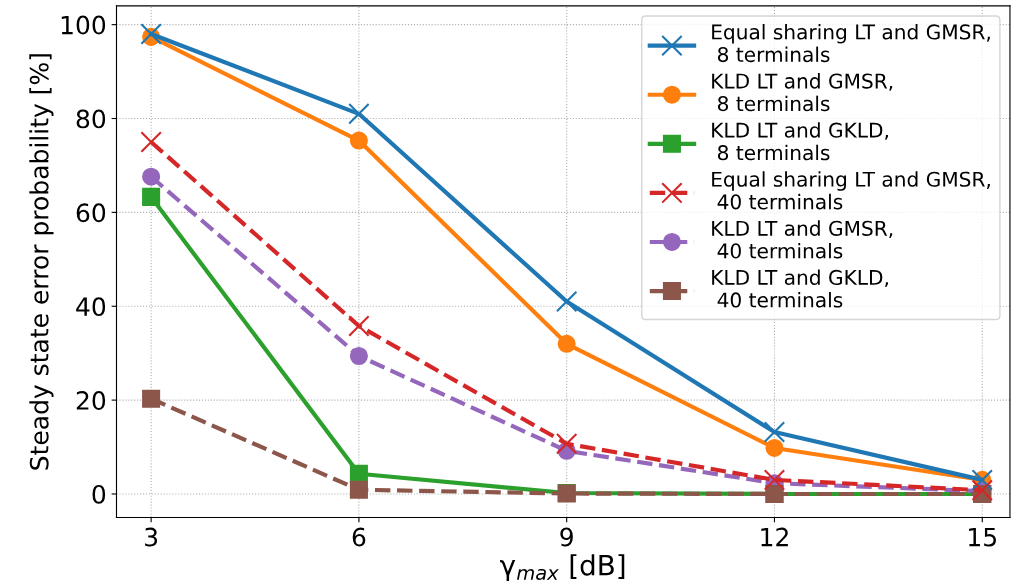  I want to click on x-tick-label: 12, so click(774, 537).